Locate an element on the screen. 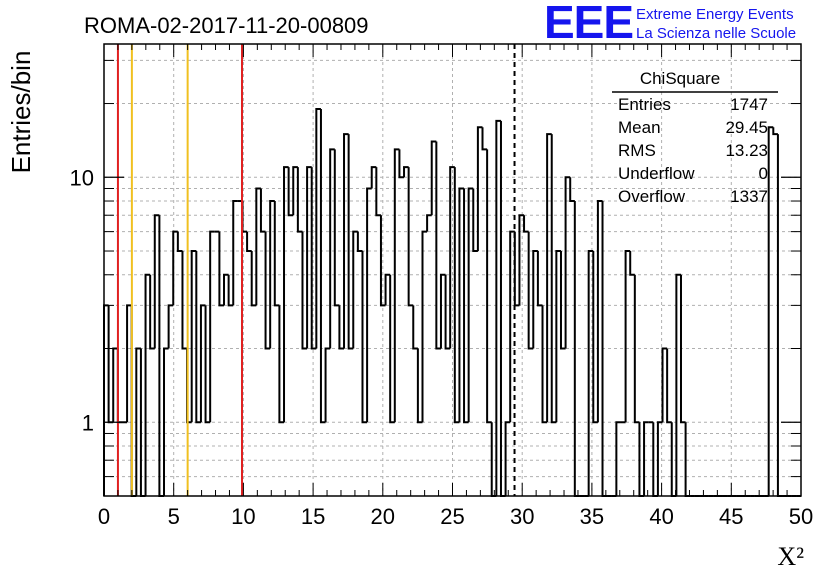 This screenshot has height=572, width=836. y-axis-label: Entries/bin is located at coordinates (21, 112).